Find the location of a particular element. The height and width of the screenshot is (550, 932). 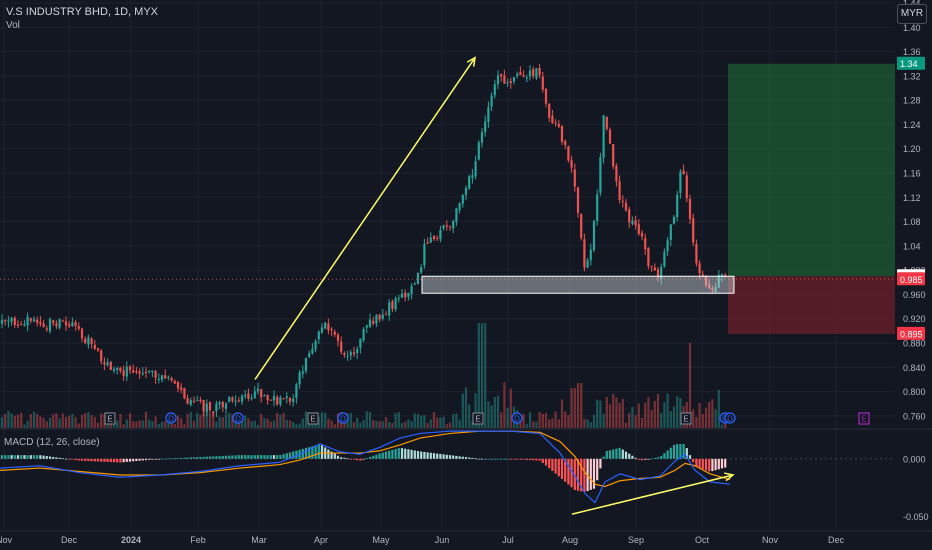

macd-pane is located at coordinates (447, 472).